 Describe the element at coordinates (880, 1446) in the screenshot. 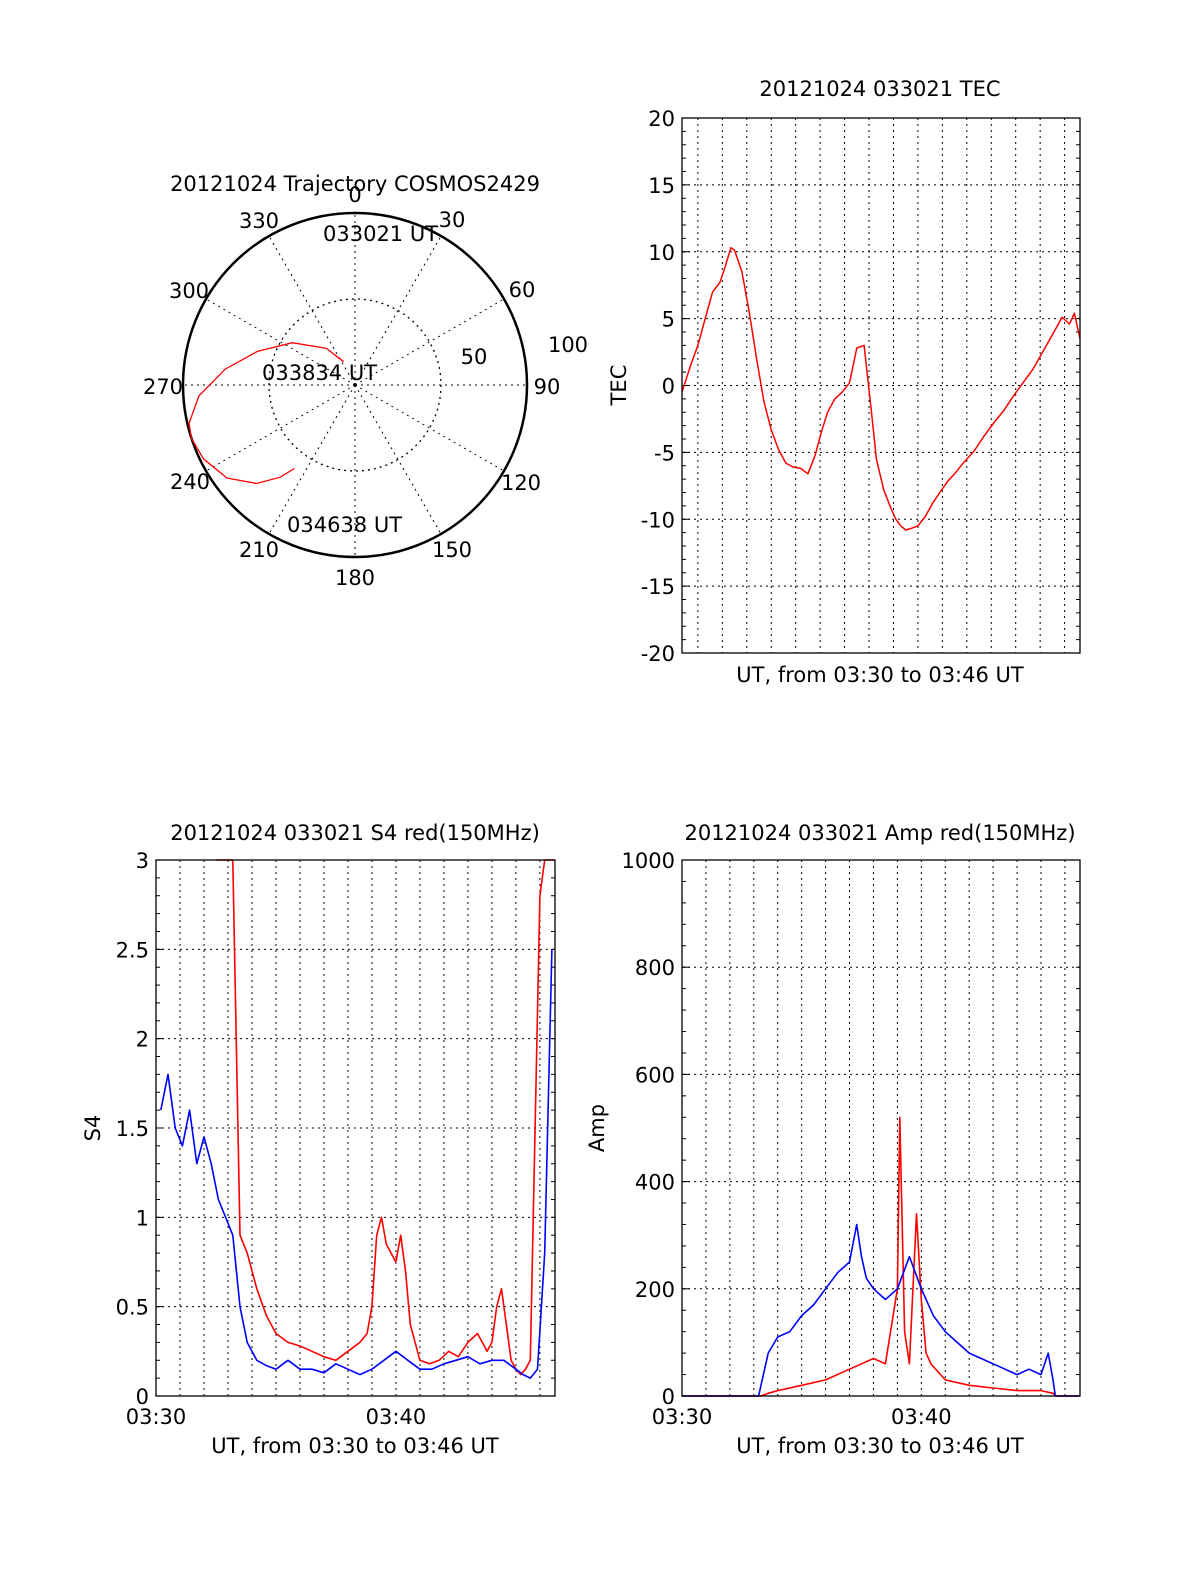

I see `amp-xlabel: UT, from 03:30 to 03:46 UT` at that location.